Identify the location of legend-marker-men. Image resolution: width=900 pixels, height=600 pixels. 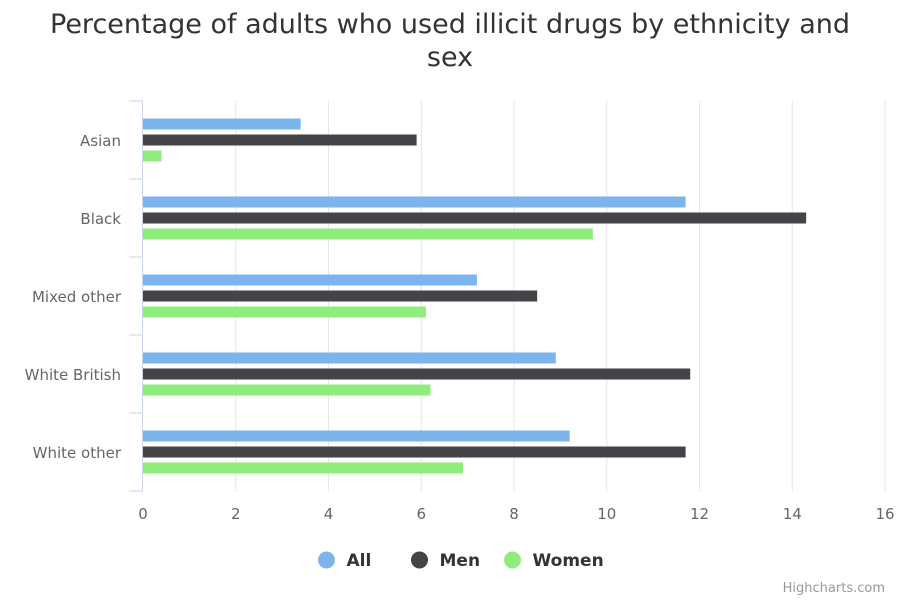
(419, 560).